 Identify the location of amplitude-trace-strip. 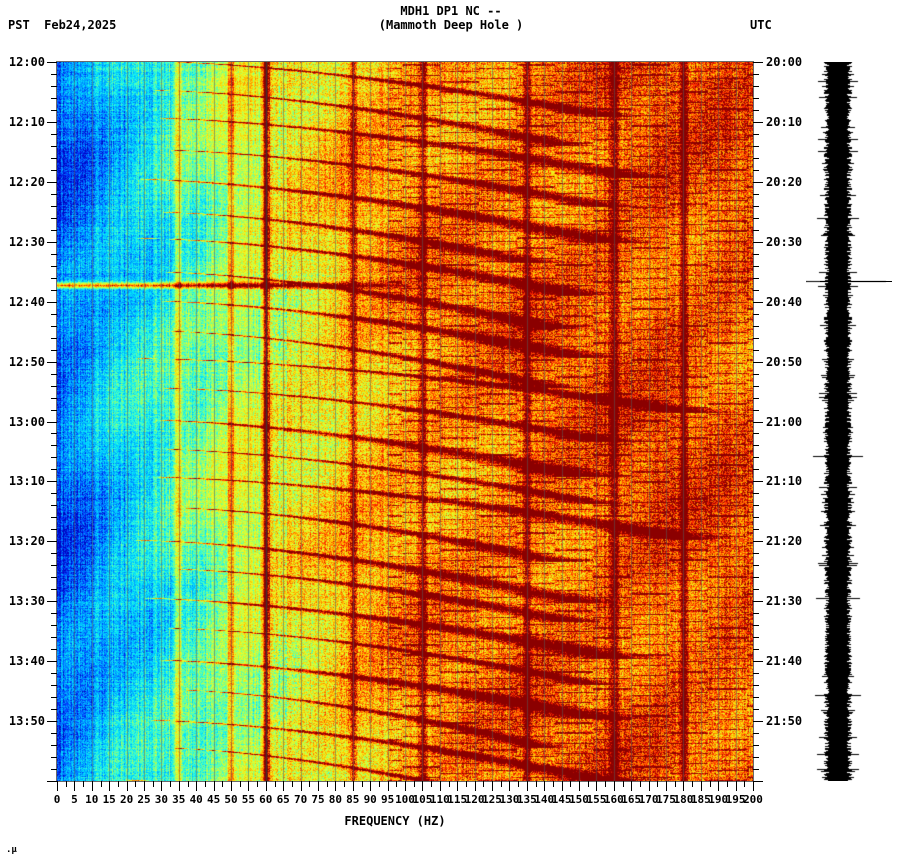
(851, 421).